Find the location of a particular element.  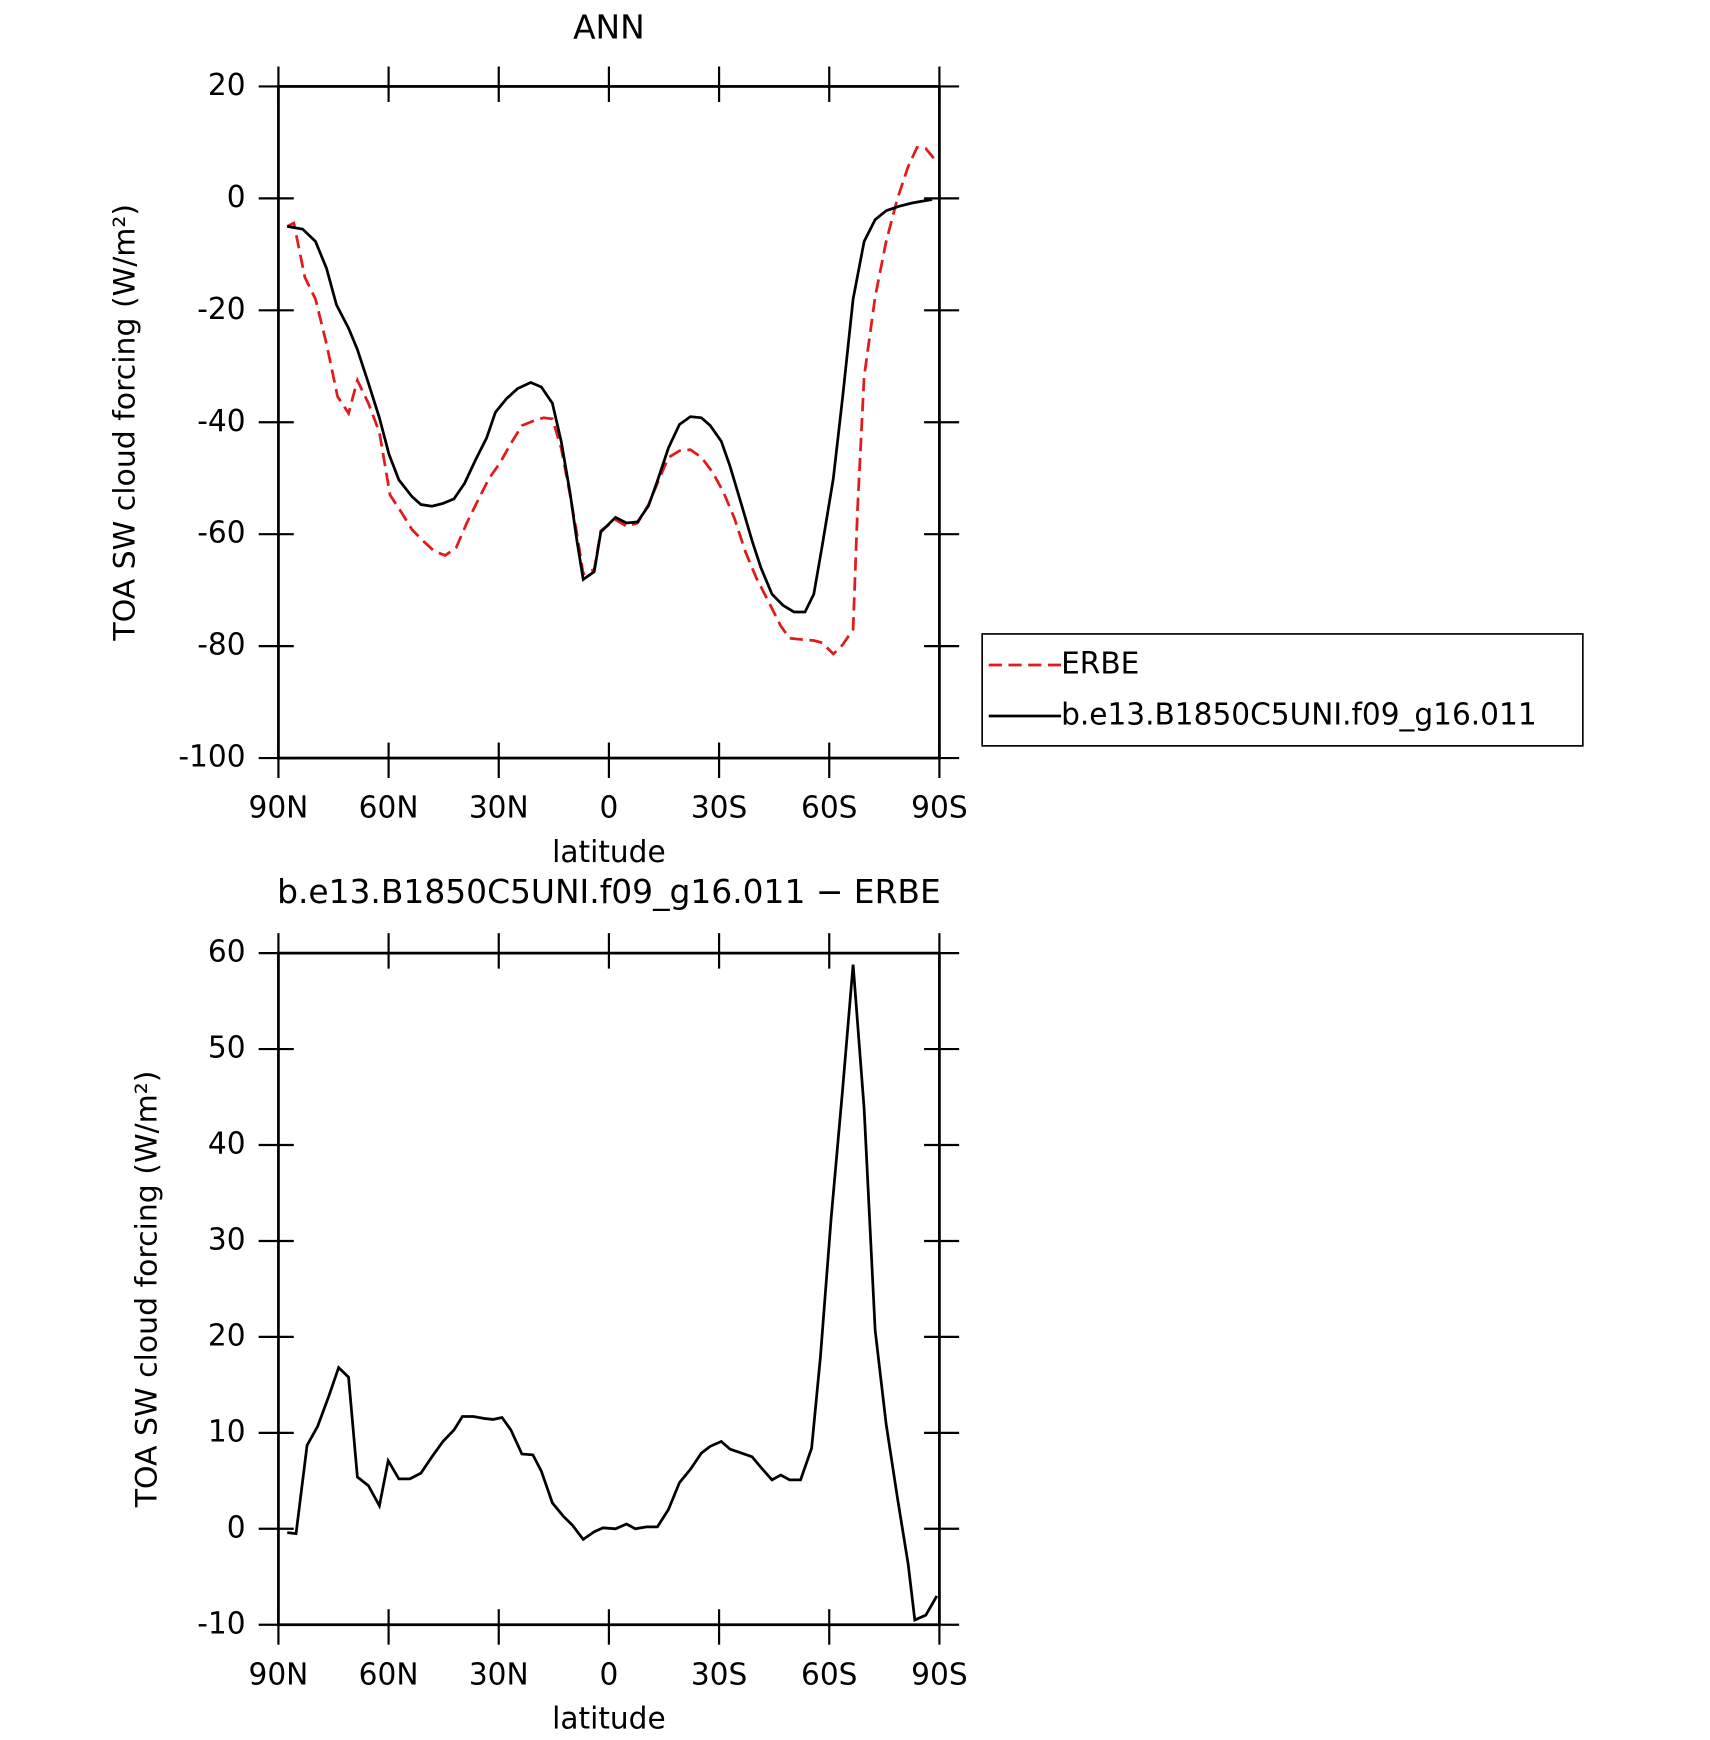

legend-box is located at coordinates (1282, 690).